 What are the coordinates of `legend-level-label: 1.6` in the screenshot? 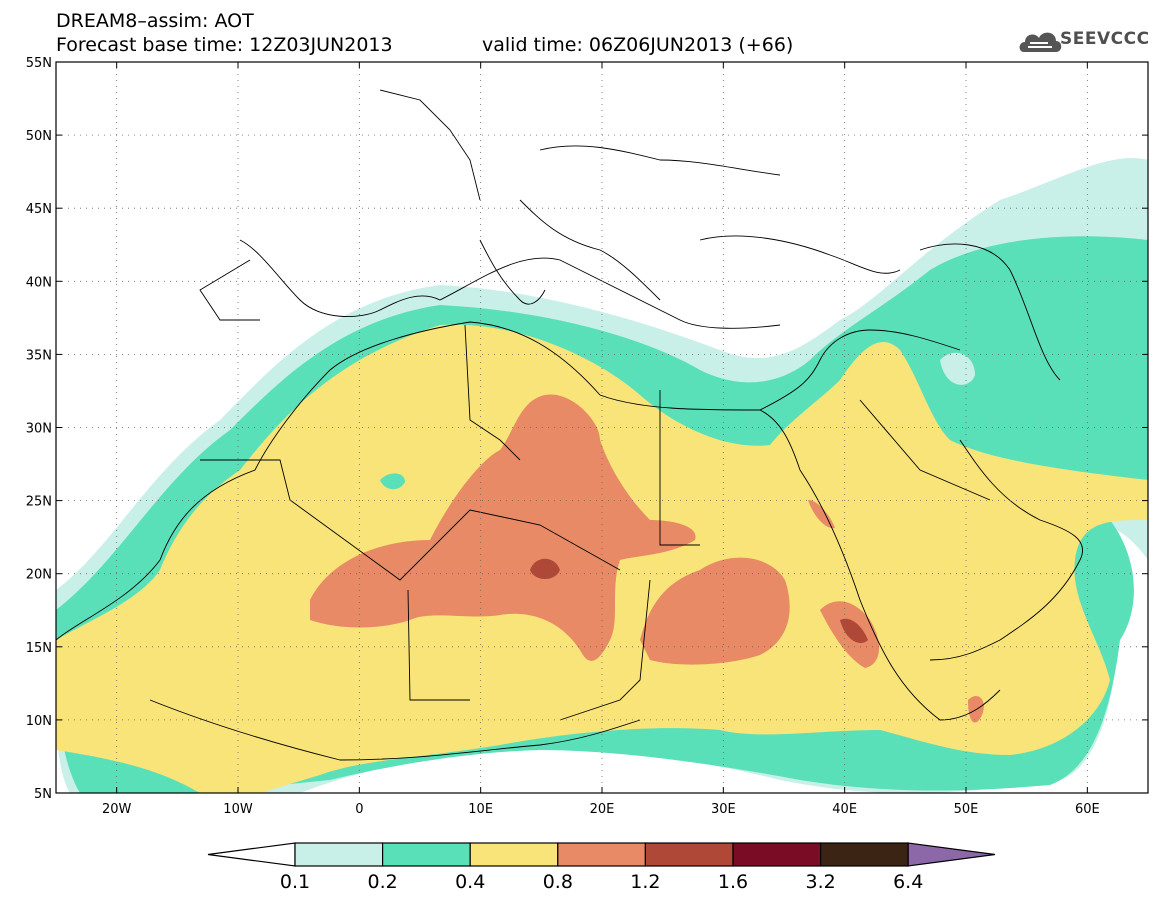 It's located at (733, 882).